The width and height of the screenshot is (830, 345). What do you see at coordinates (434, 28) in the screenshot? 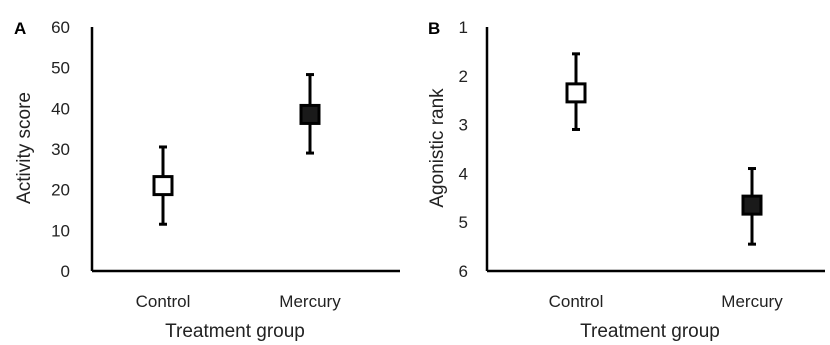
I see `panel-label-b: B` at bounding box center [434, 28].